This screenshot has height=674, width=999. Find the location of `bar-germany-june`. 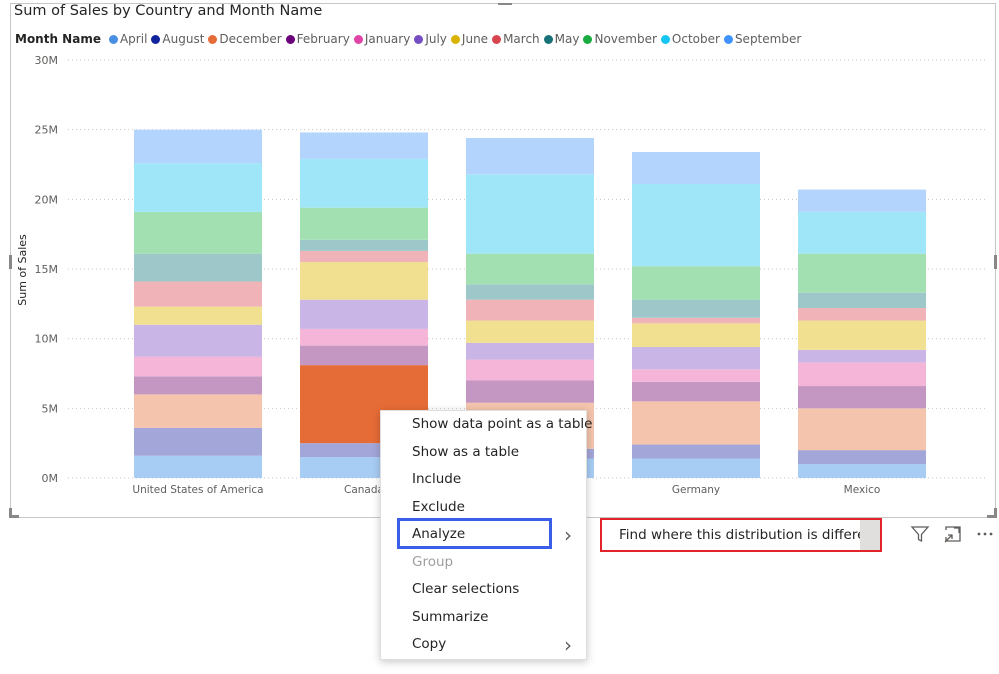

bar-germany-june is located at coordinates (696, 335).